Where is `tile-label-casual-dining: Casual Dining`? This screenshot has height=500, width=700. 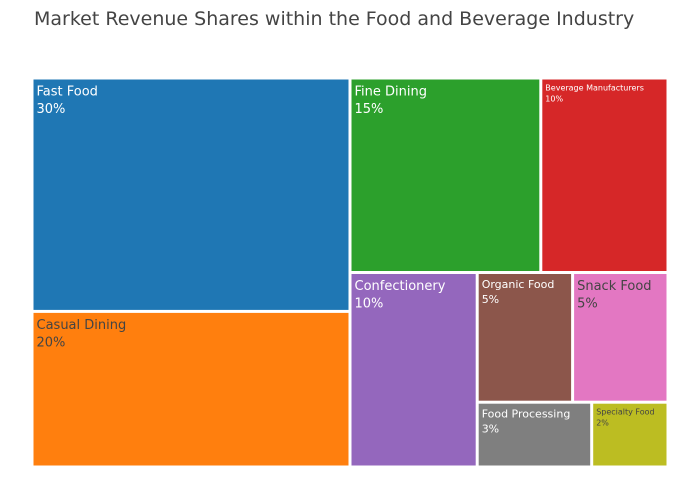 tile-label-casual-dining: Casual Dining is located at coordinates (82, 325).